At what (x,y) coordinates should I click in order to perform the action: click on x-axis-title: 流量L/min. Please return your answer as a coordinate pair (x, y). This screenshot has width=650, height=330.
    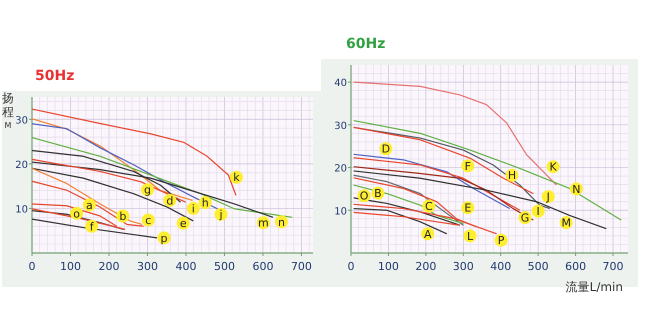
    Looking at the image, I should click on (594, 287).